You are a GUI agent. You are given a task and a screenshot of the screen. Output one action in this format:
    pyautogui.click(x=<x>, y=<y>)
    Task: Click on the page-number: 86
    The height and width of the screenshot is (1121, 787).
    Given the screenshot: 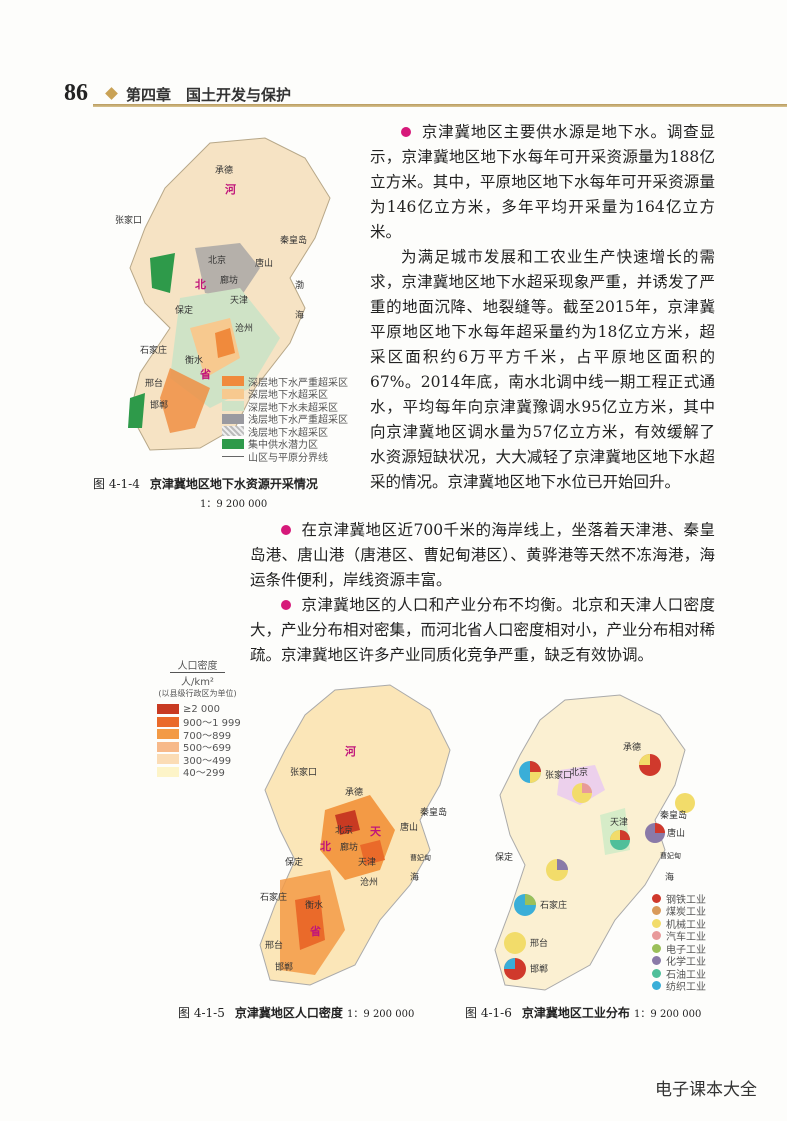 What is the action you would take?
    pyautogui.click(x=76, y=93)
    